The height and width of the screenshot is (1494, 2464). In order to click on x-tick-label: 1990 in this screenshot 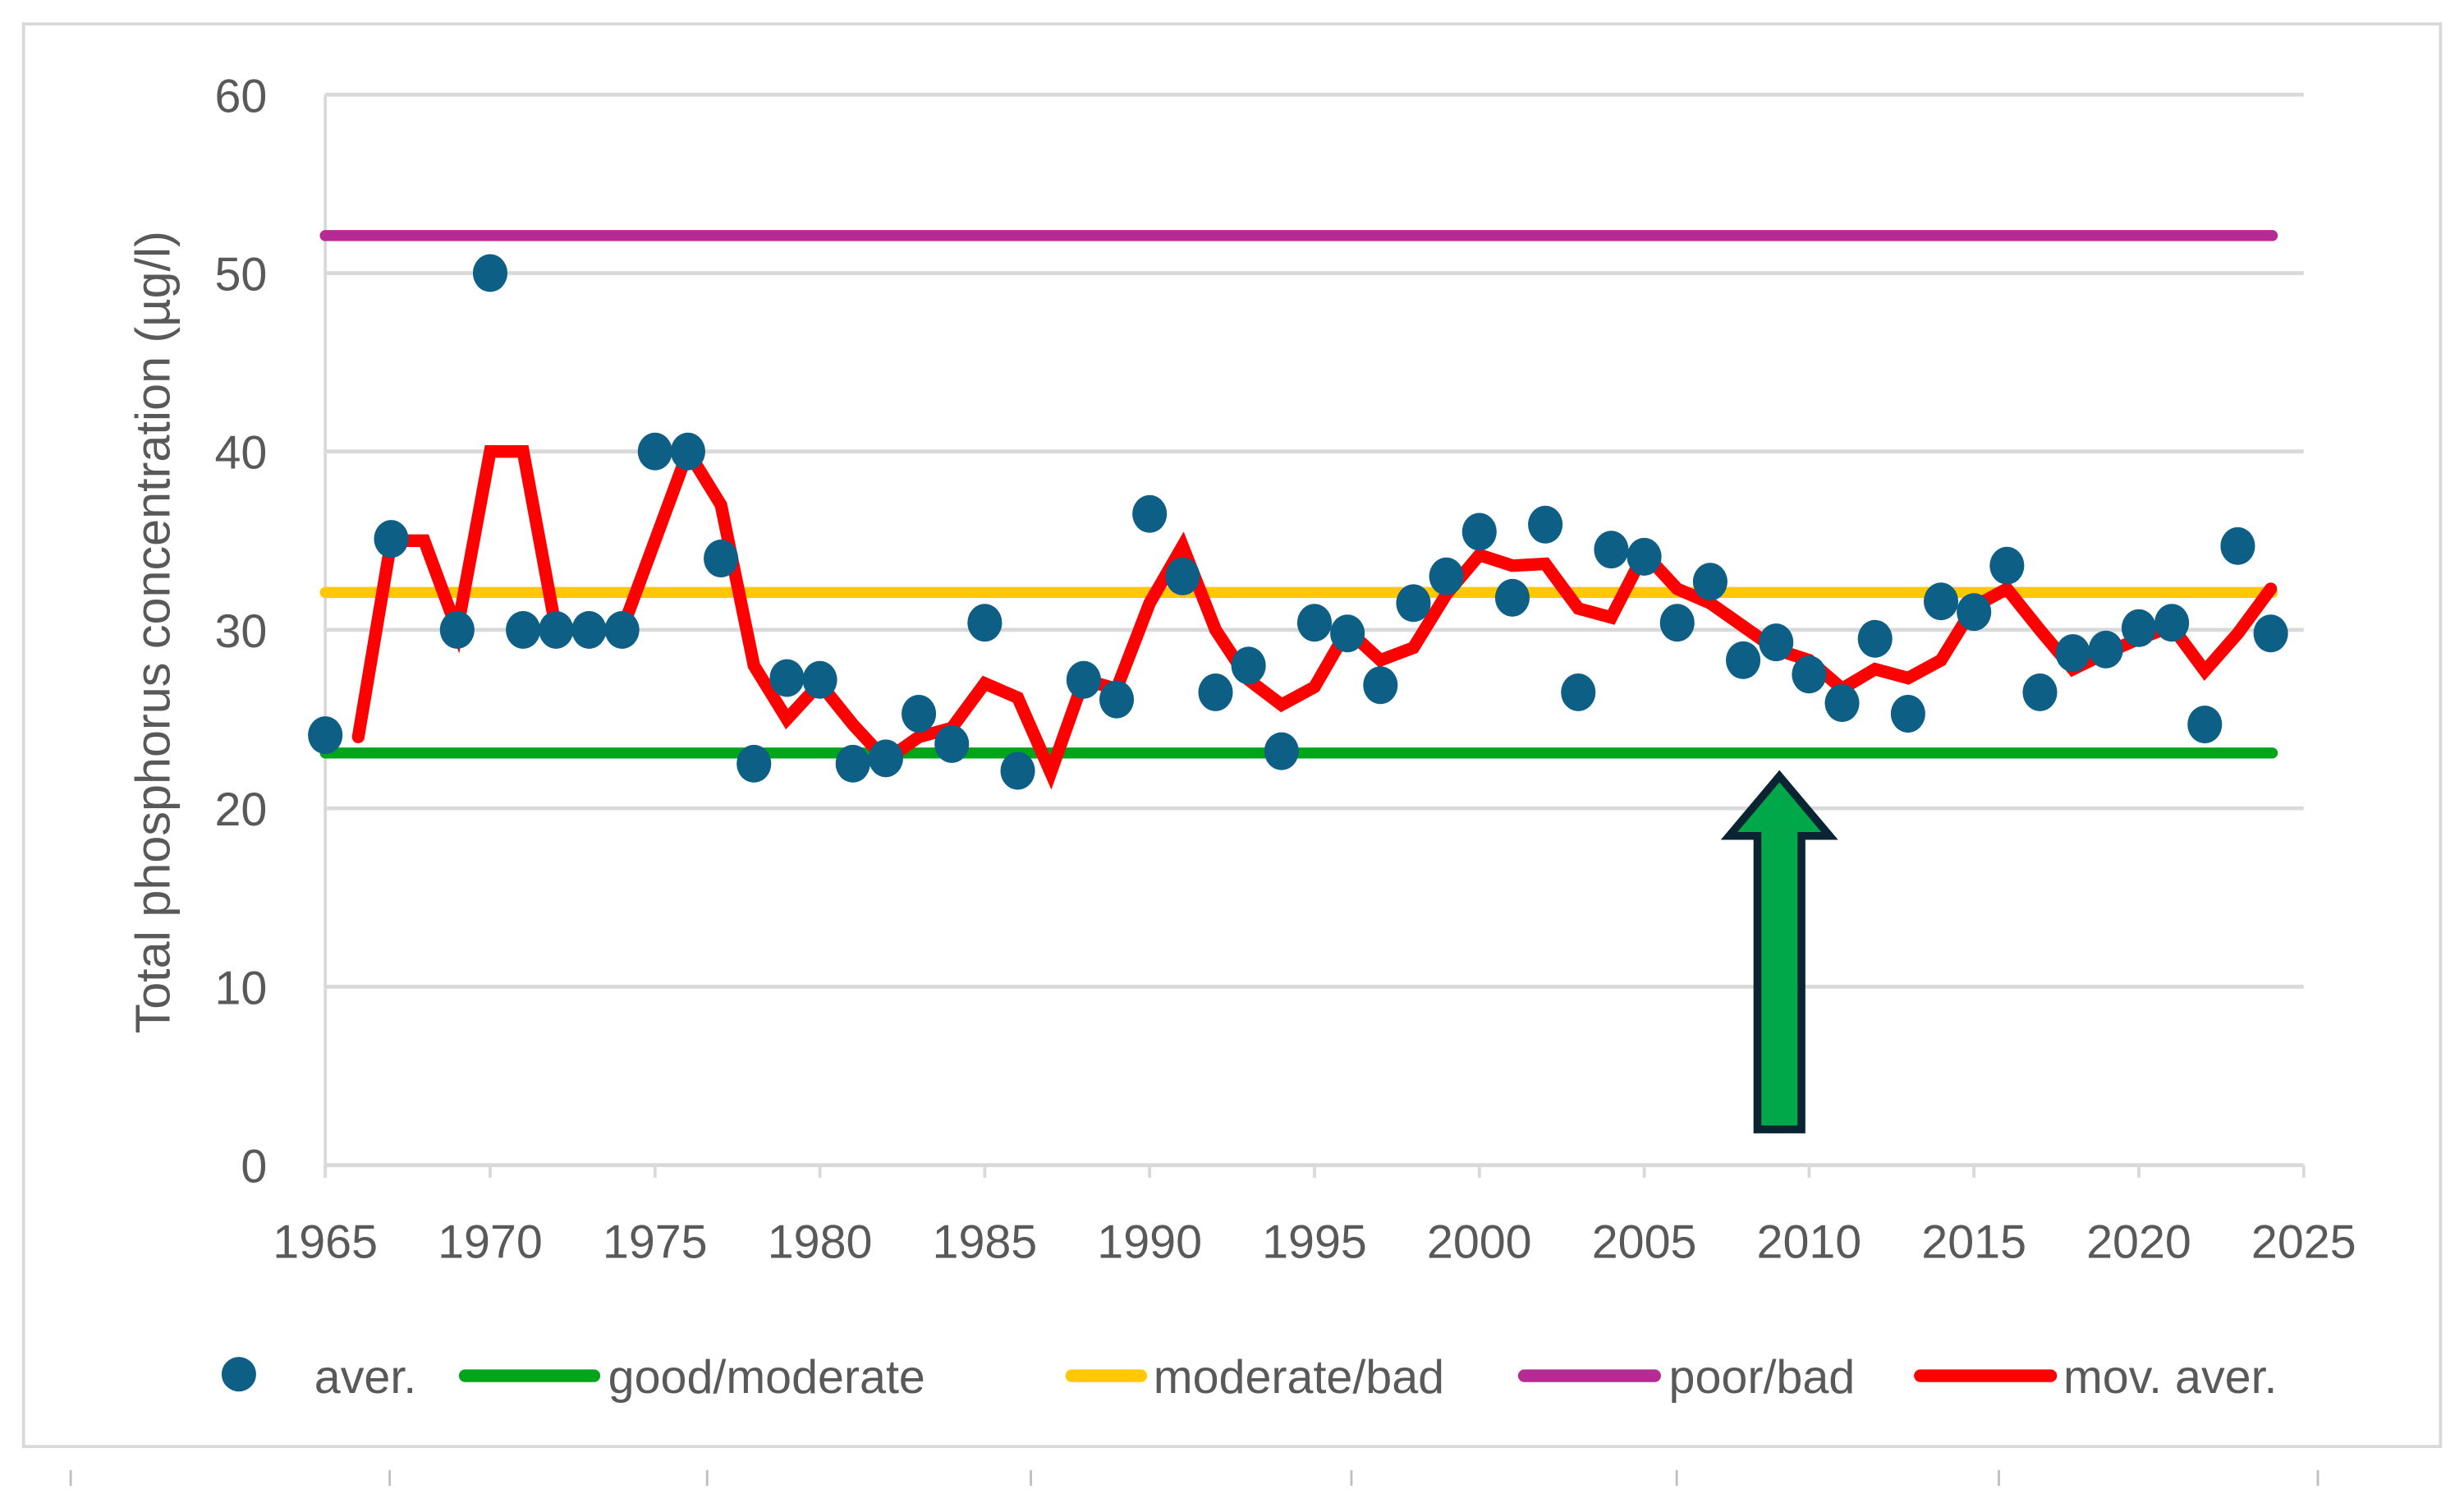, I will do `click(1150, 1242)`.